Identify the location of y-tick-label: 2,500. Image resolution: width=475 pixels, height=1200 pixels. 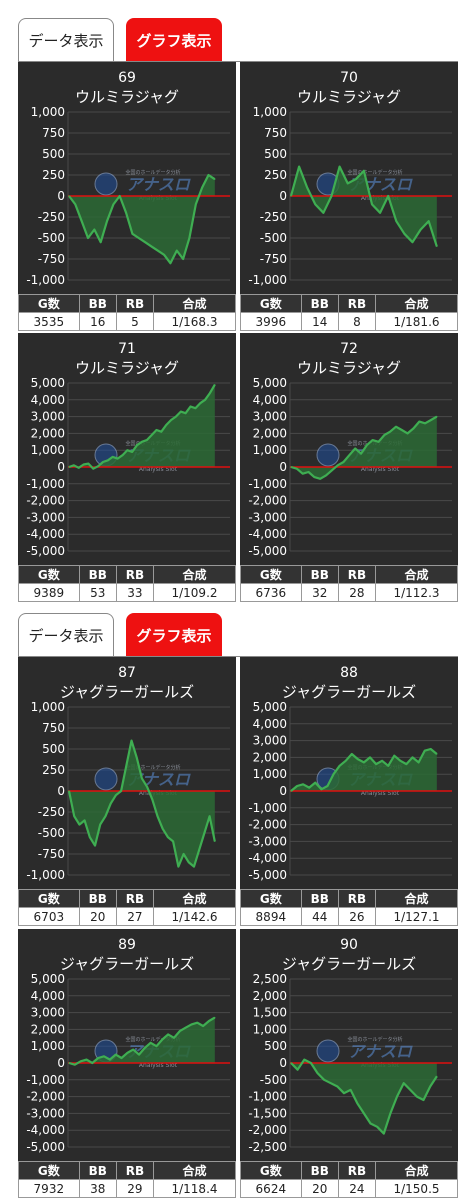
(270, 979).